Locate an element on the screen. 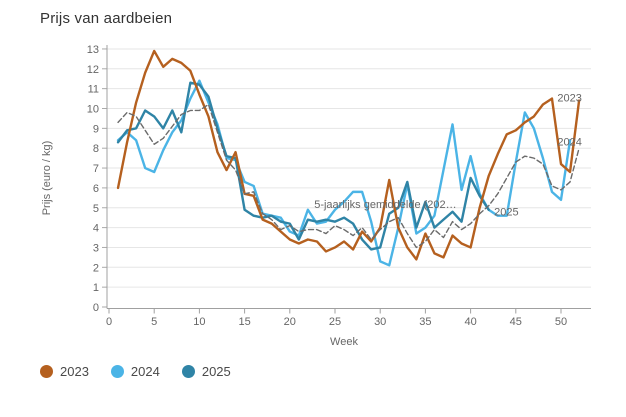  xtick-label-20: 20 is located at coordinates (290, 322).